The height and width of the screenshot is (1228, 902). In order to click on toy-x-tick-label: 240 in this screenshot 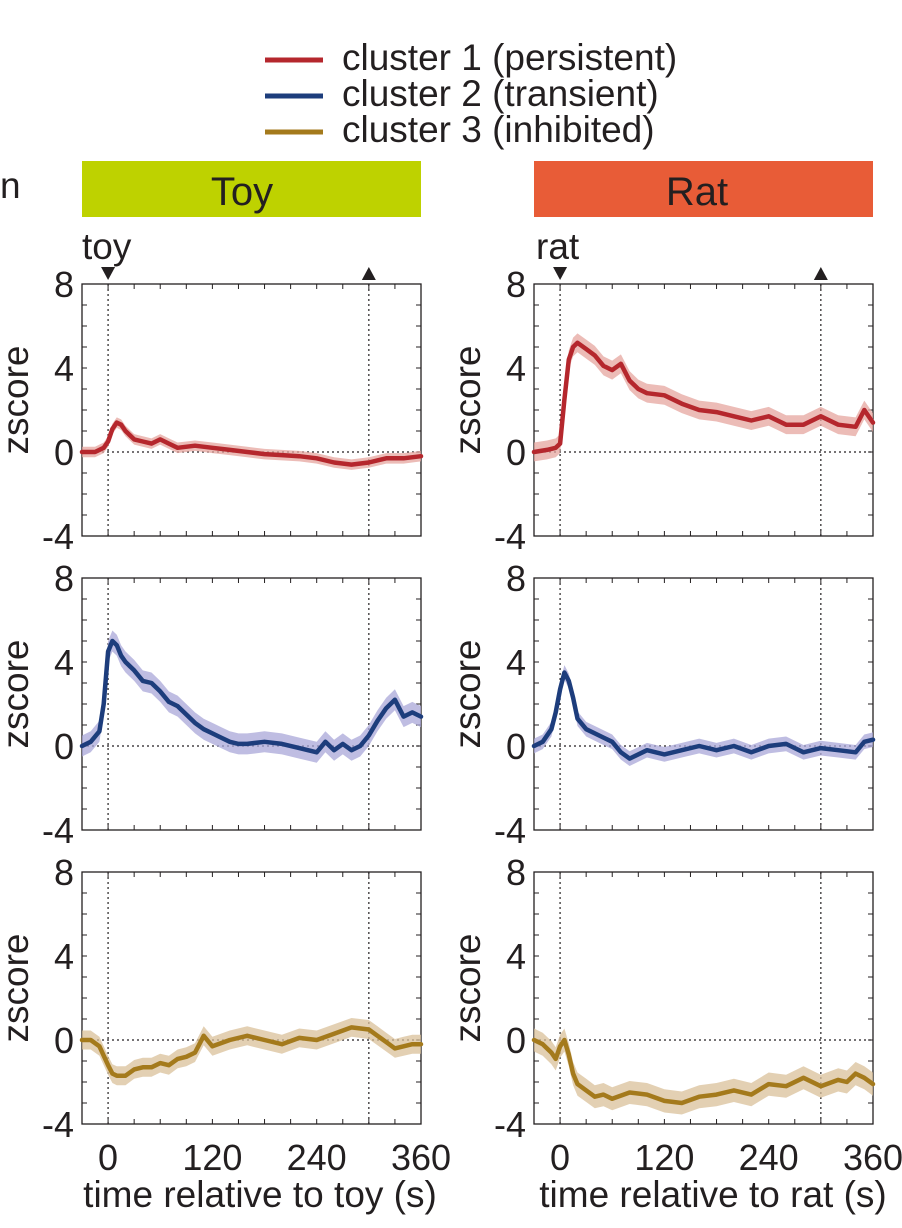, I will do `click(317, 1157)`.